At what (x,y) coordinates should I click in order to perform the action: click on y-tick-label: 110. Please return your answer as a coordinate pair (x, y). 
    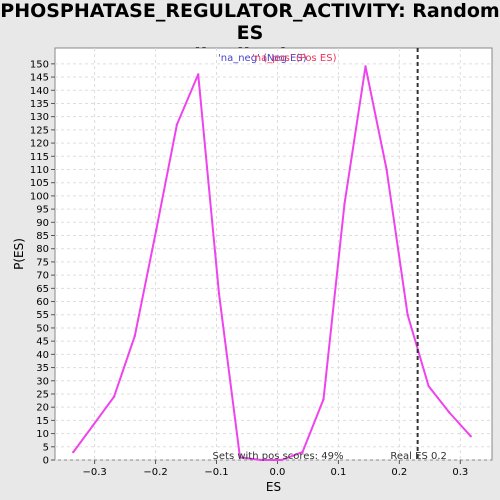
    Looking at the image, I should click on (39, 170).